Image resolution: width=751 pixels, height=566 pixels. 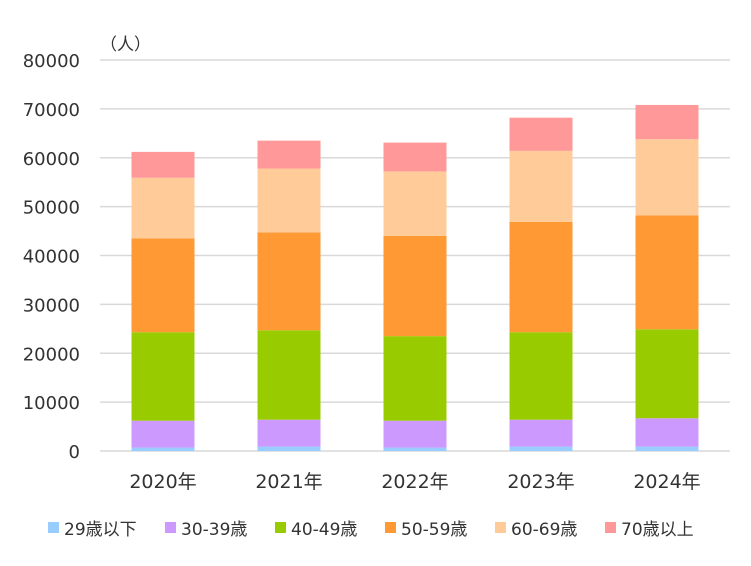 I want to click on bar-segment-2021年-70歳以上, so click(x=289, y=154).